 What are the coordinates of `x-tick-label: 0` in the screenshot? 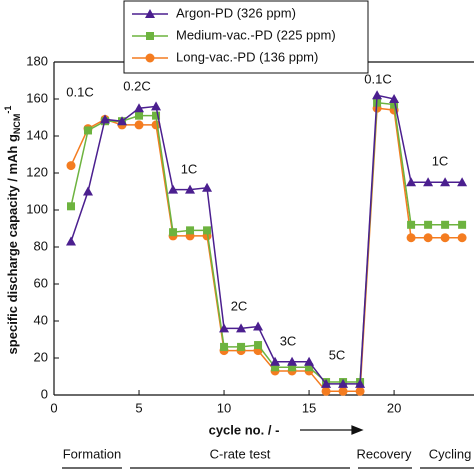 It's located at (53, 407).